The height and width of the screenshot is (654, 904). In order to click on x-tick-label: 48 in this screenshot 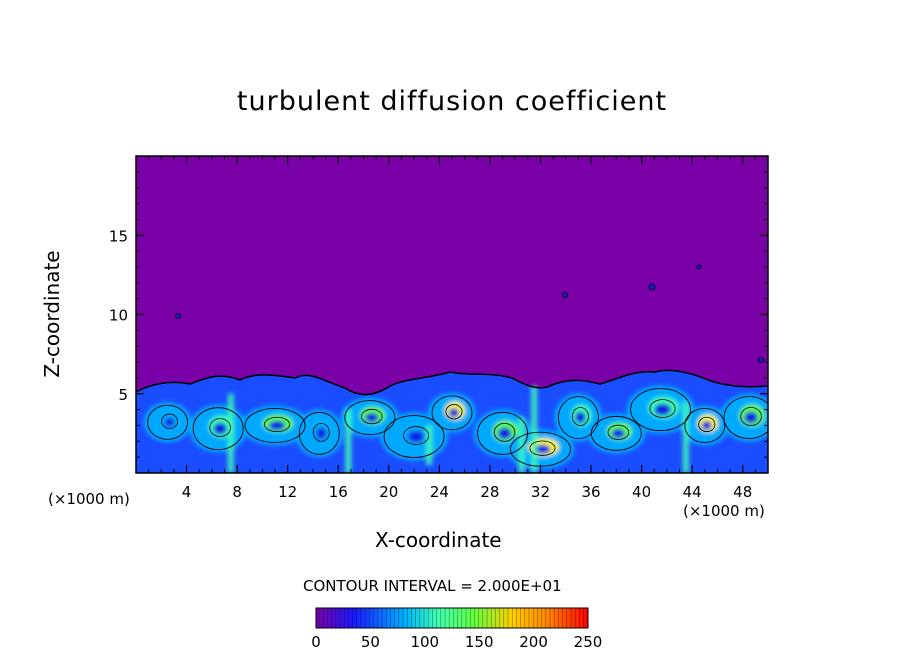, I will do `click(742, 492)`.